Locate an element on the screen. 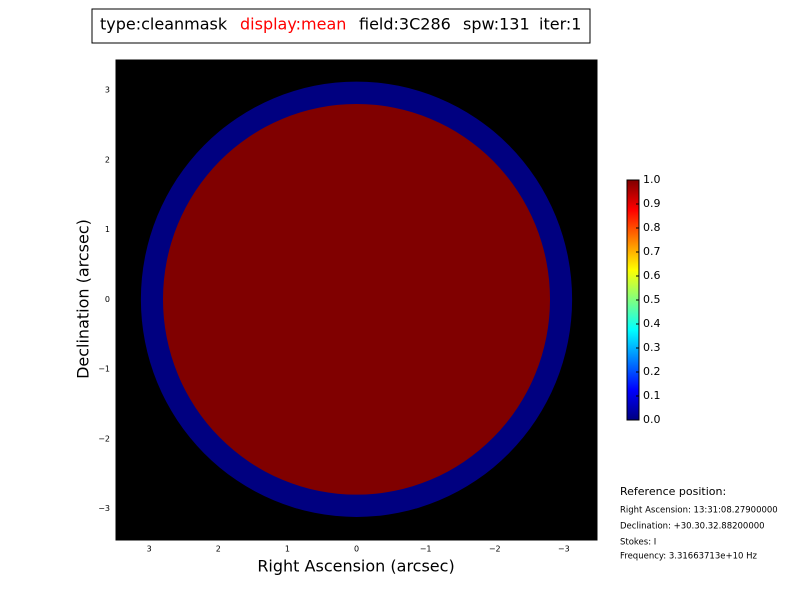  colorbar-tick-label: 0.4 is located at coordinates (652, 323).